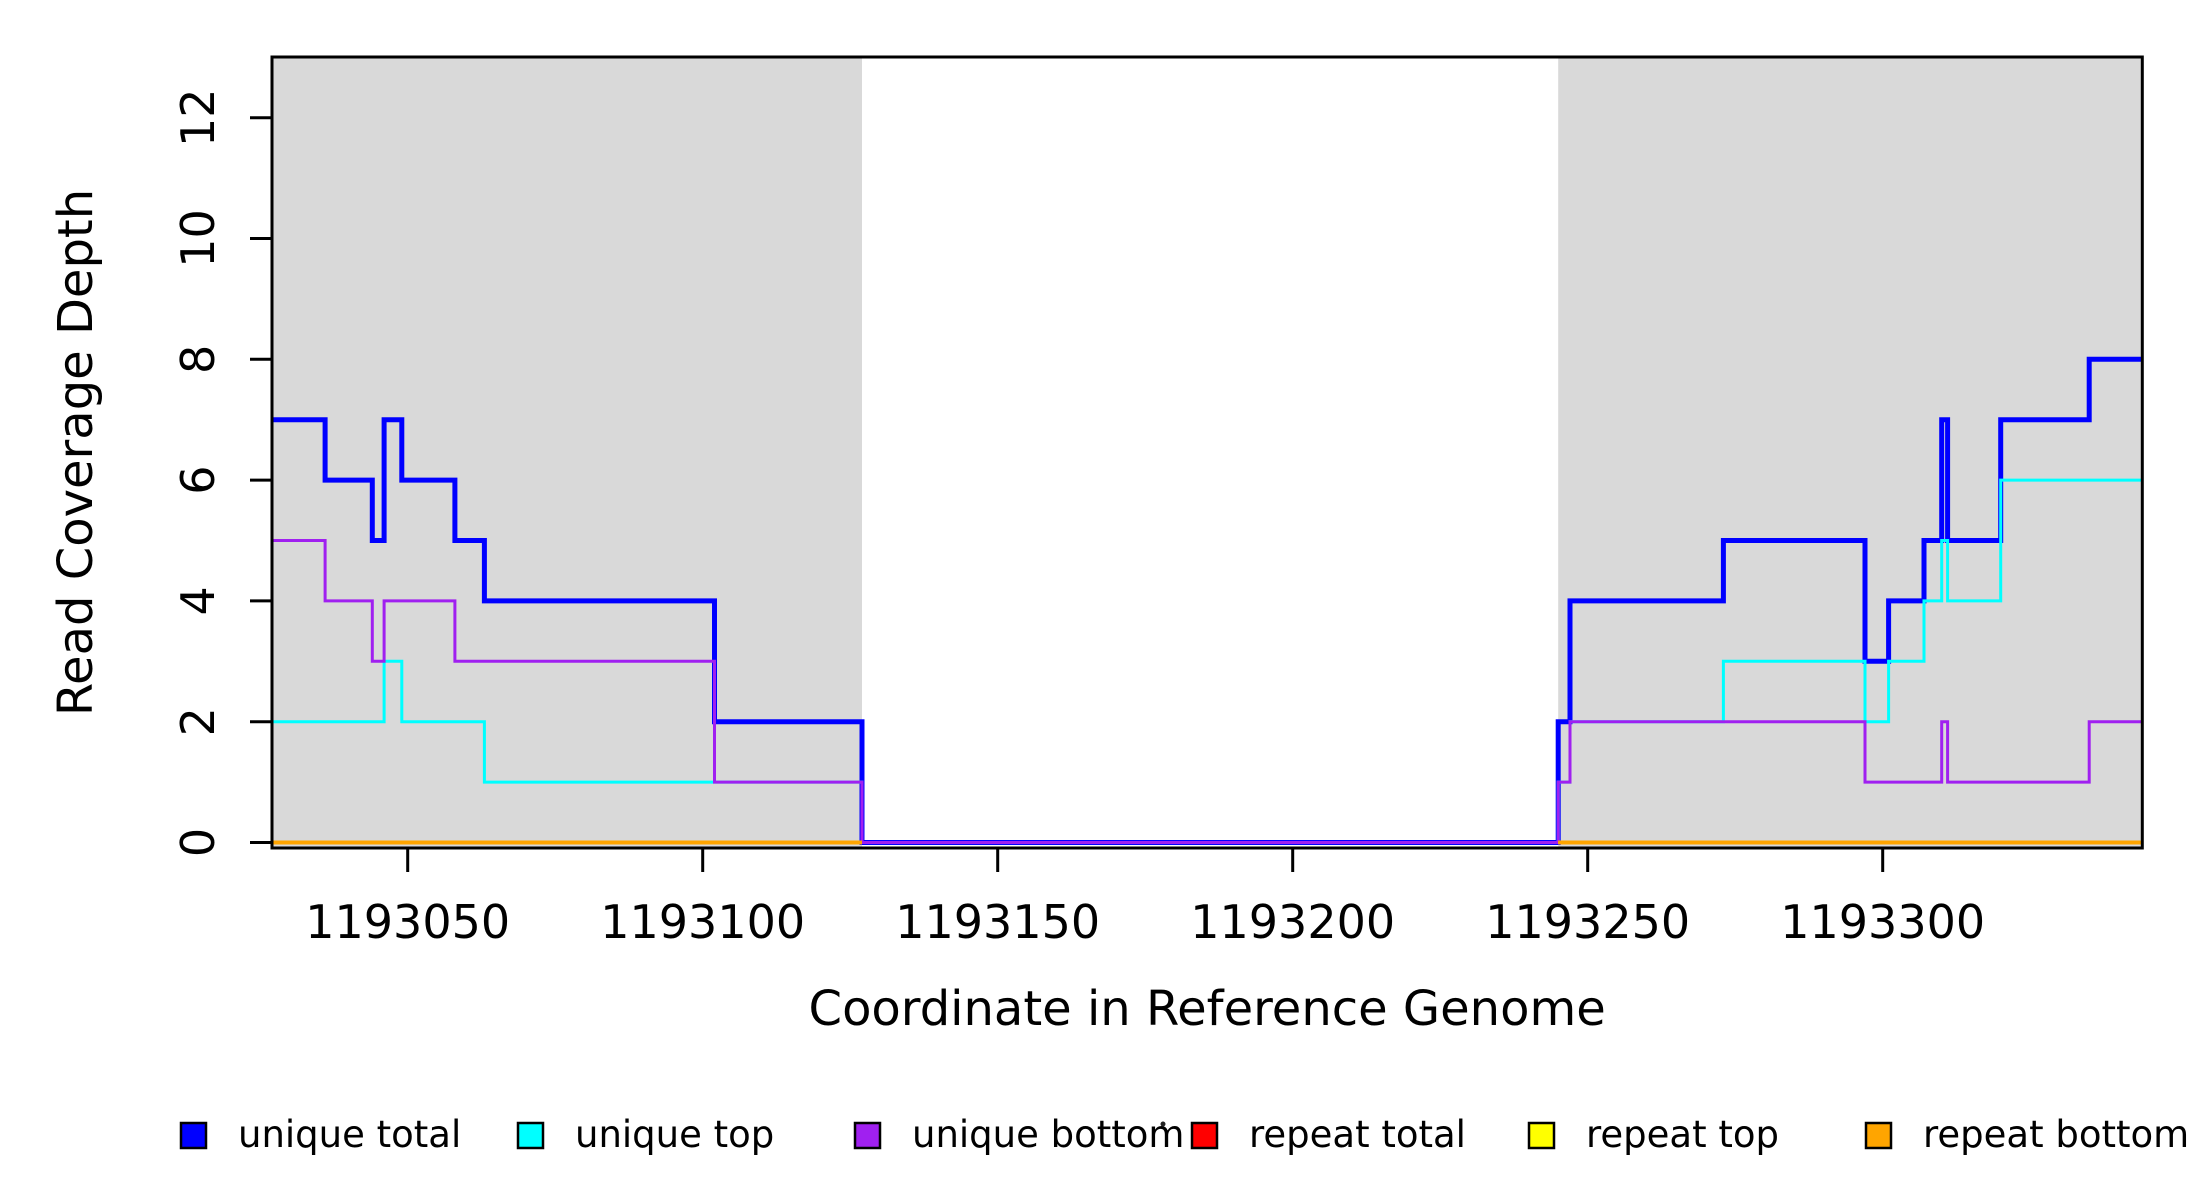  I want to click on legend-label-unique-top: unique top, so click(674, 1134).